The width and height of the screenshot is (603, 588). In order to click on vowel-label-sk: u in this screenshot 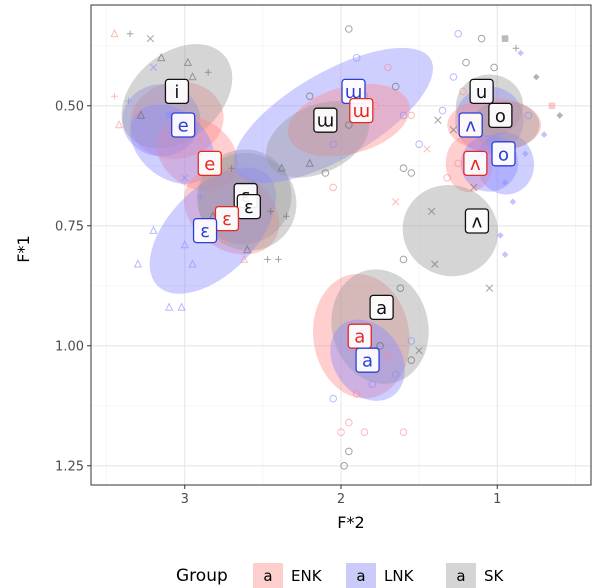, I will do `click(481, 91)`.